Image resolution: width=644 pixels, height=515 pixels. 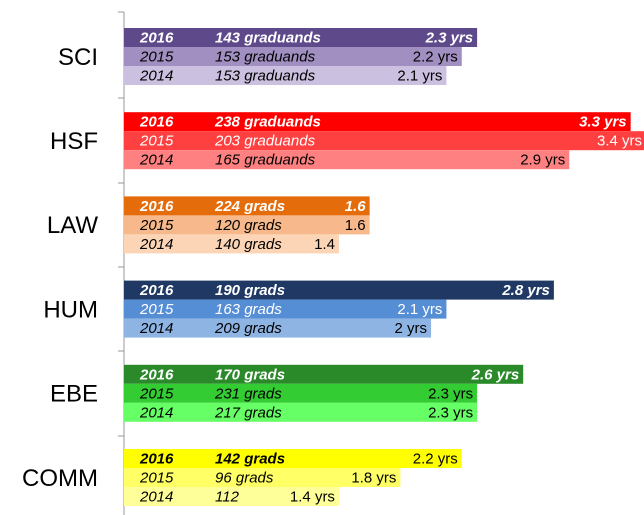 I want to click on graduates-label: 165 graduands, so click(x=265, y=160).